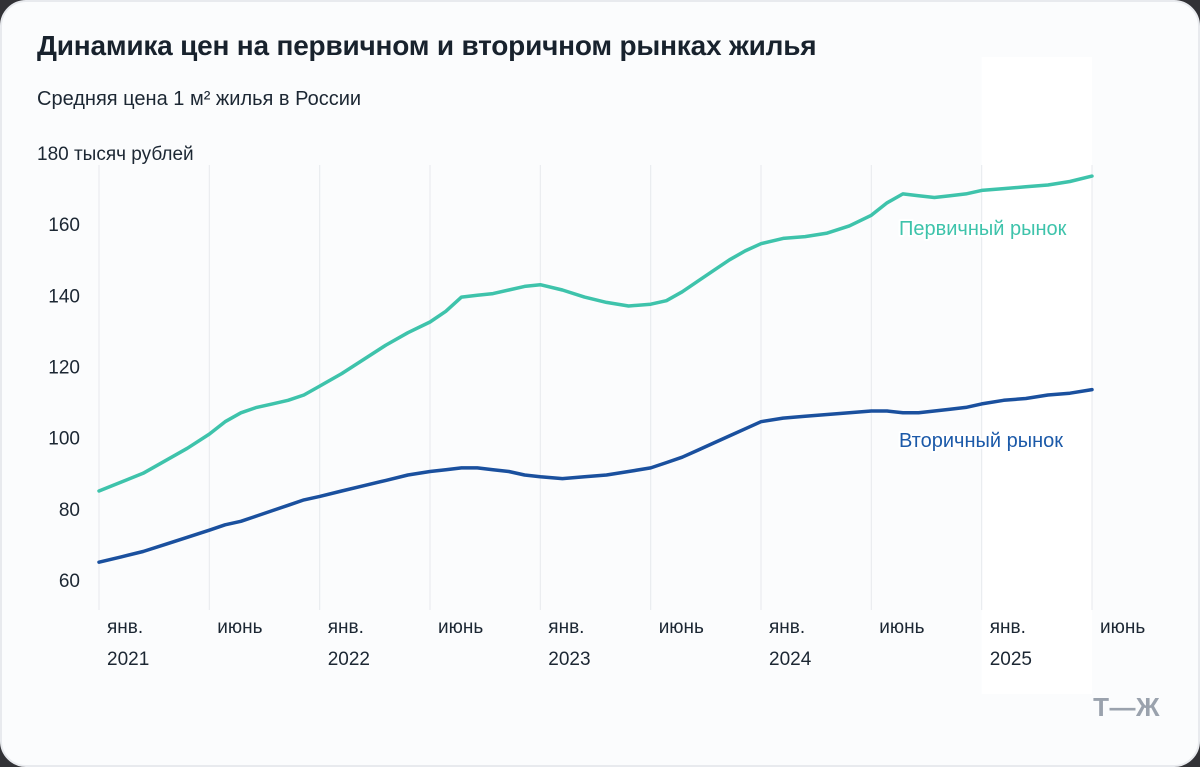  Describe the element at coordinates (1011, 659) in the screenshot. I see `x-tick-year-label: 2025` at that location.